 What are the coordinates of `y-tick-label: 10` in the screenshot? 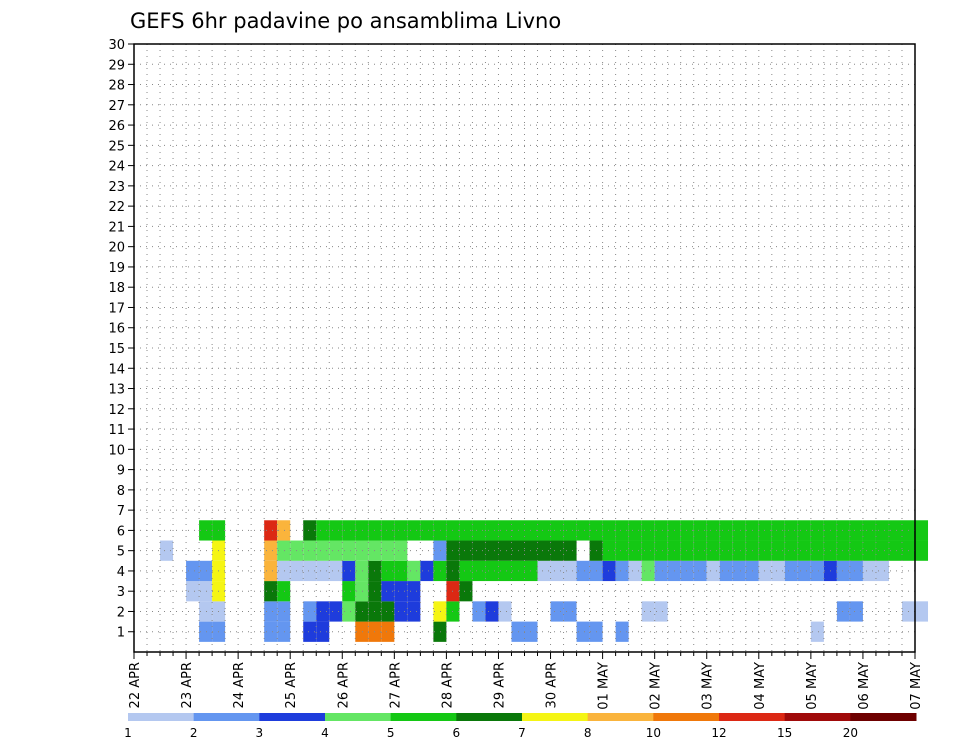 It's located at (116, 450).